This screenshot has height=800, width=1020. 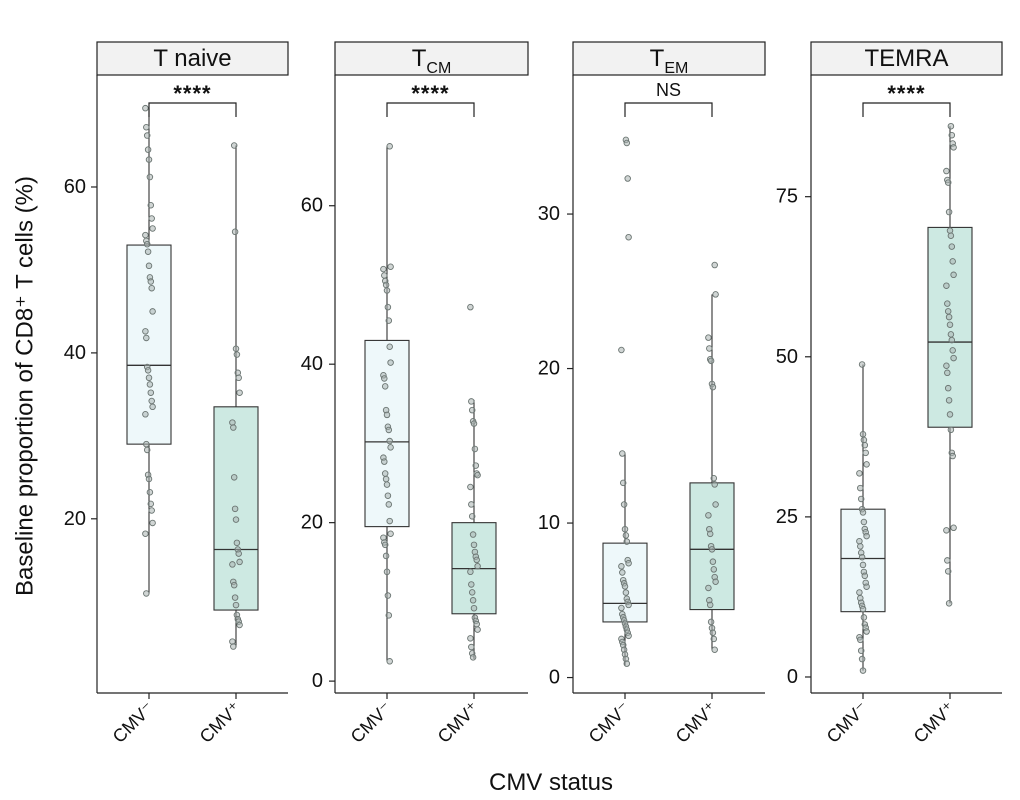 What do you see at coordinates (192, 109) in the screenshot?
I see `significance-bracket` at bounding box center [192, 109].